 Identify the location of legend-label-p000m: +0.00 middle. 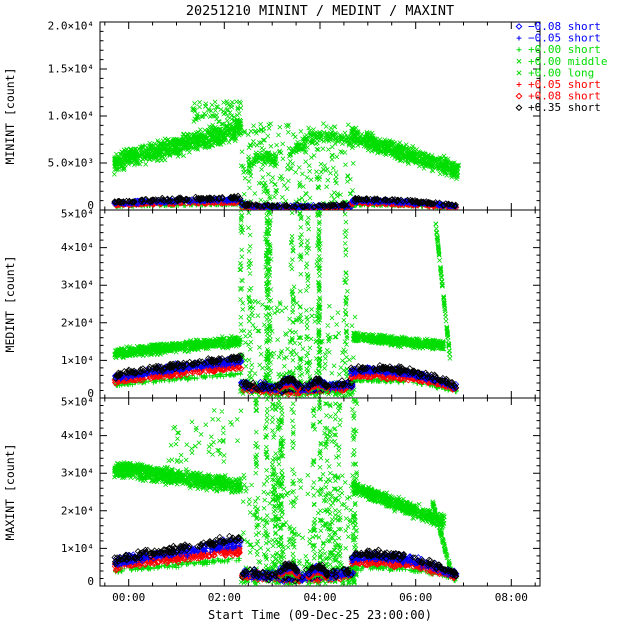
(567, 61).